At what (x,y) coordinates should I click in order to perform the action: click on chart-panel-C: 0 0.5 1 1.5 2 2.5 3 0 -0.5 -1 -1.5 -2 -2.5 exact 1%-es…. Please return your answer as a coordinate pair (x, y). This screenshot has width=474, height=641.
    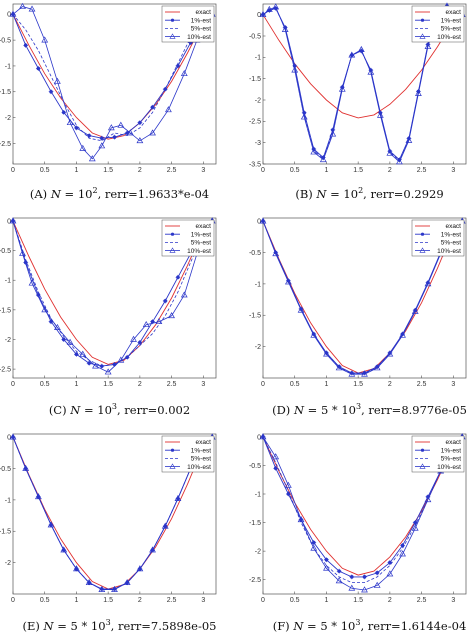
    Looking at the image, I should click on (120, 305).